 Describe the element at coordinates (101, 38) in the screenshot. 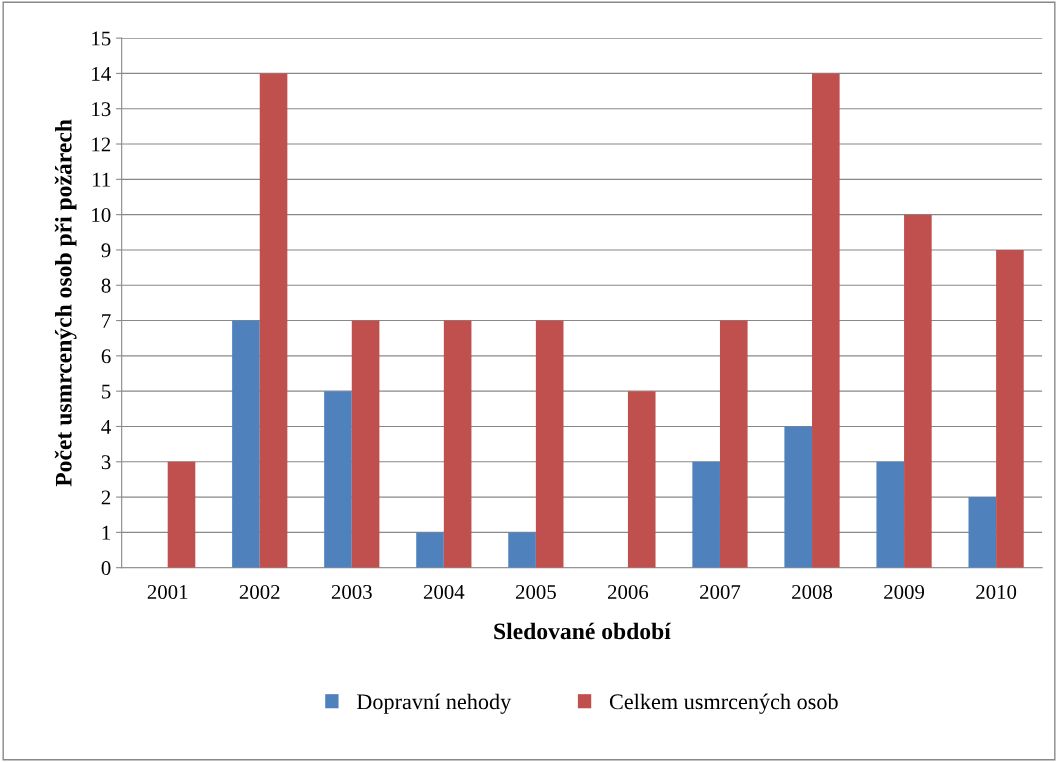

I see `y-tick-label: 15` at that location.